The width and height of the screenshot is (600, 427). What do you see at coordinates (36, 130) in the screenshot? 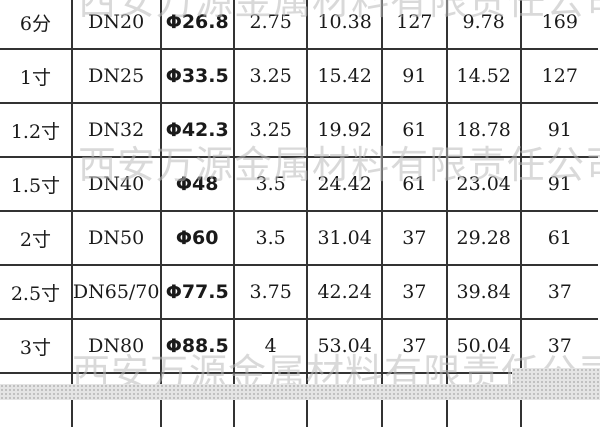
I see `cell-size-inch: 1.2寸` at bounding box center [36, 130].